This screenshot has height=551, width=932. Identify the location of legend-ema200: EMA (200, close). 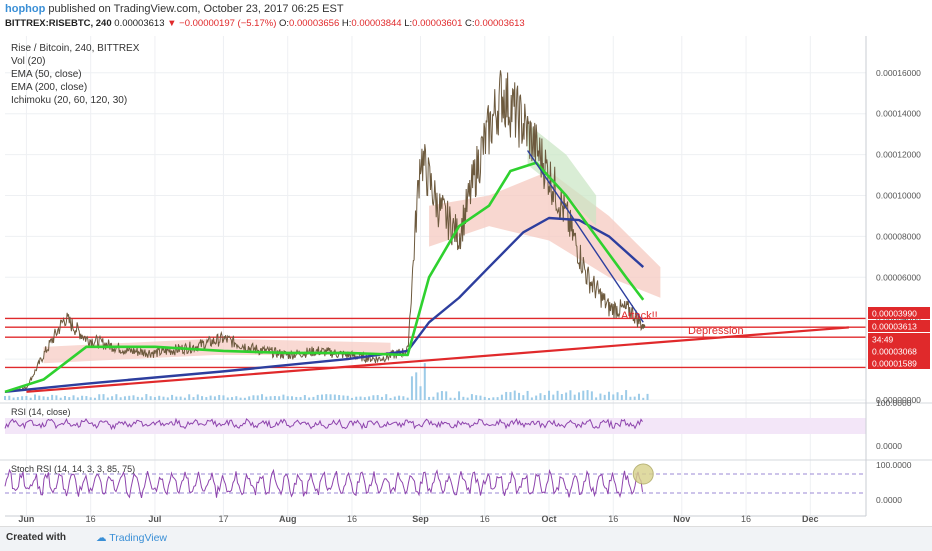
(49, 87).